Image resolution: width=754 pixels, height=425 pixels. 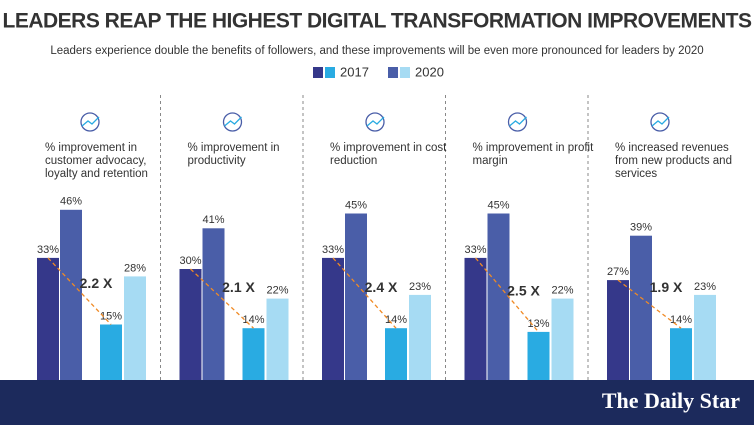 I want to click on value-label: 41%, so click(x=213, y=220).